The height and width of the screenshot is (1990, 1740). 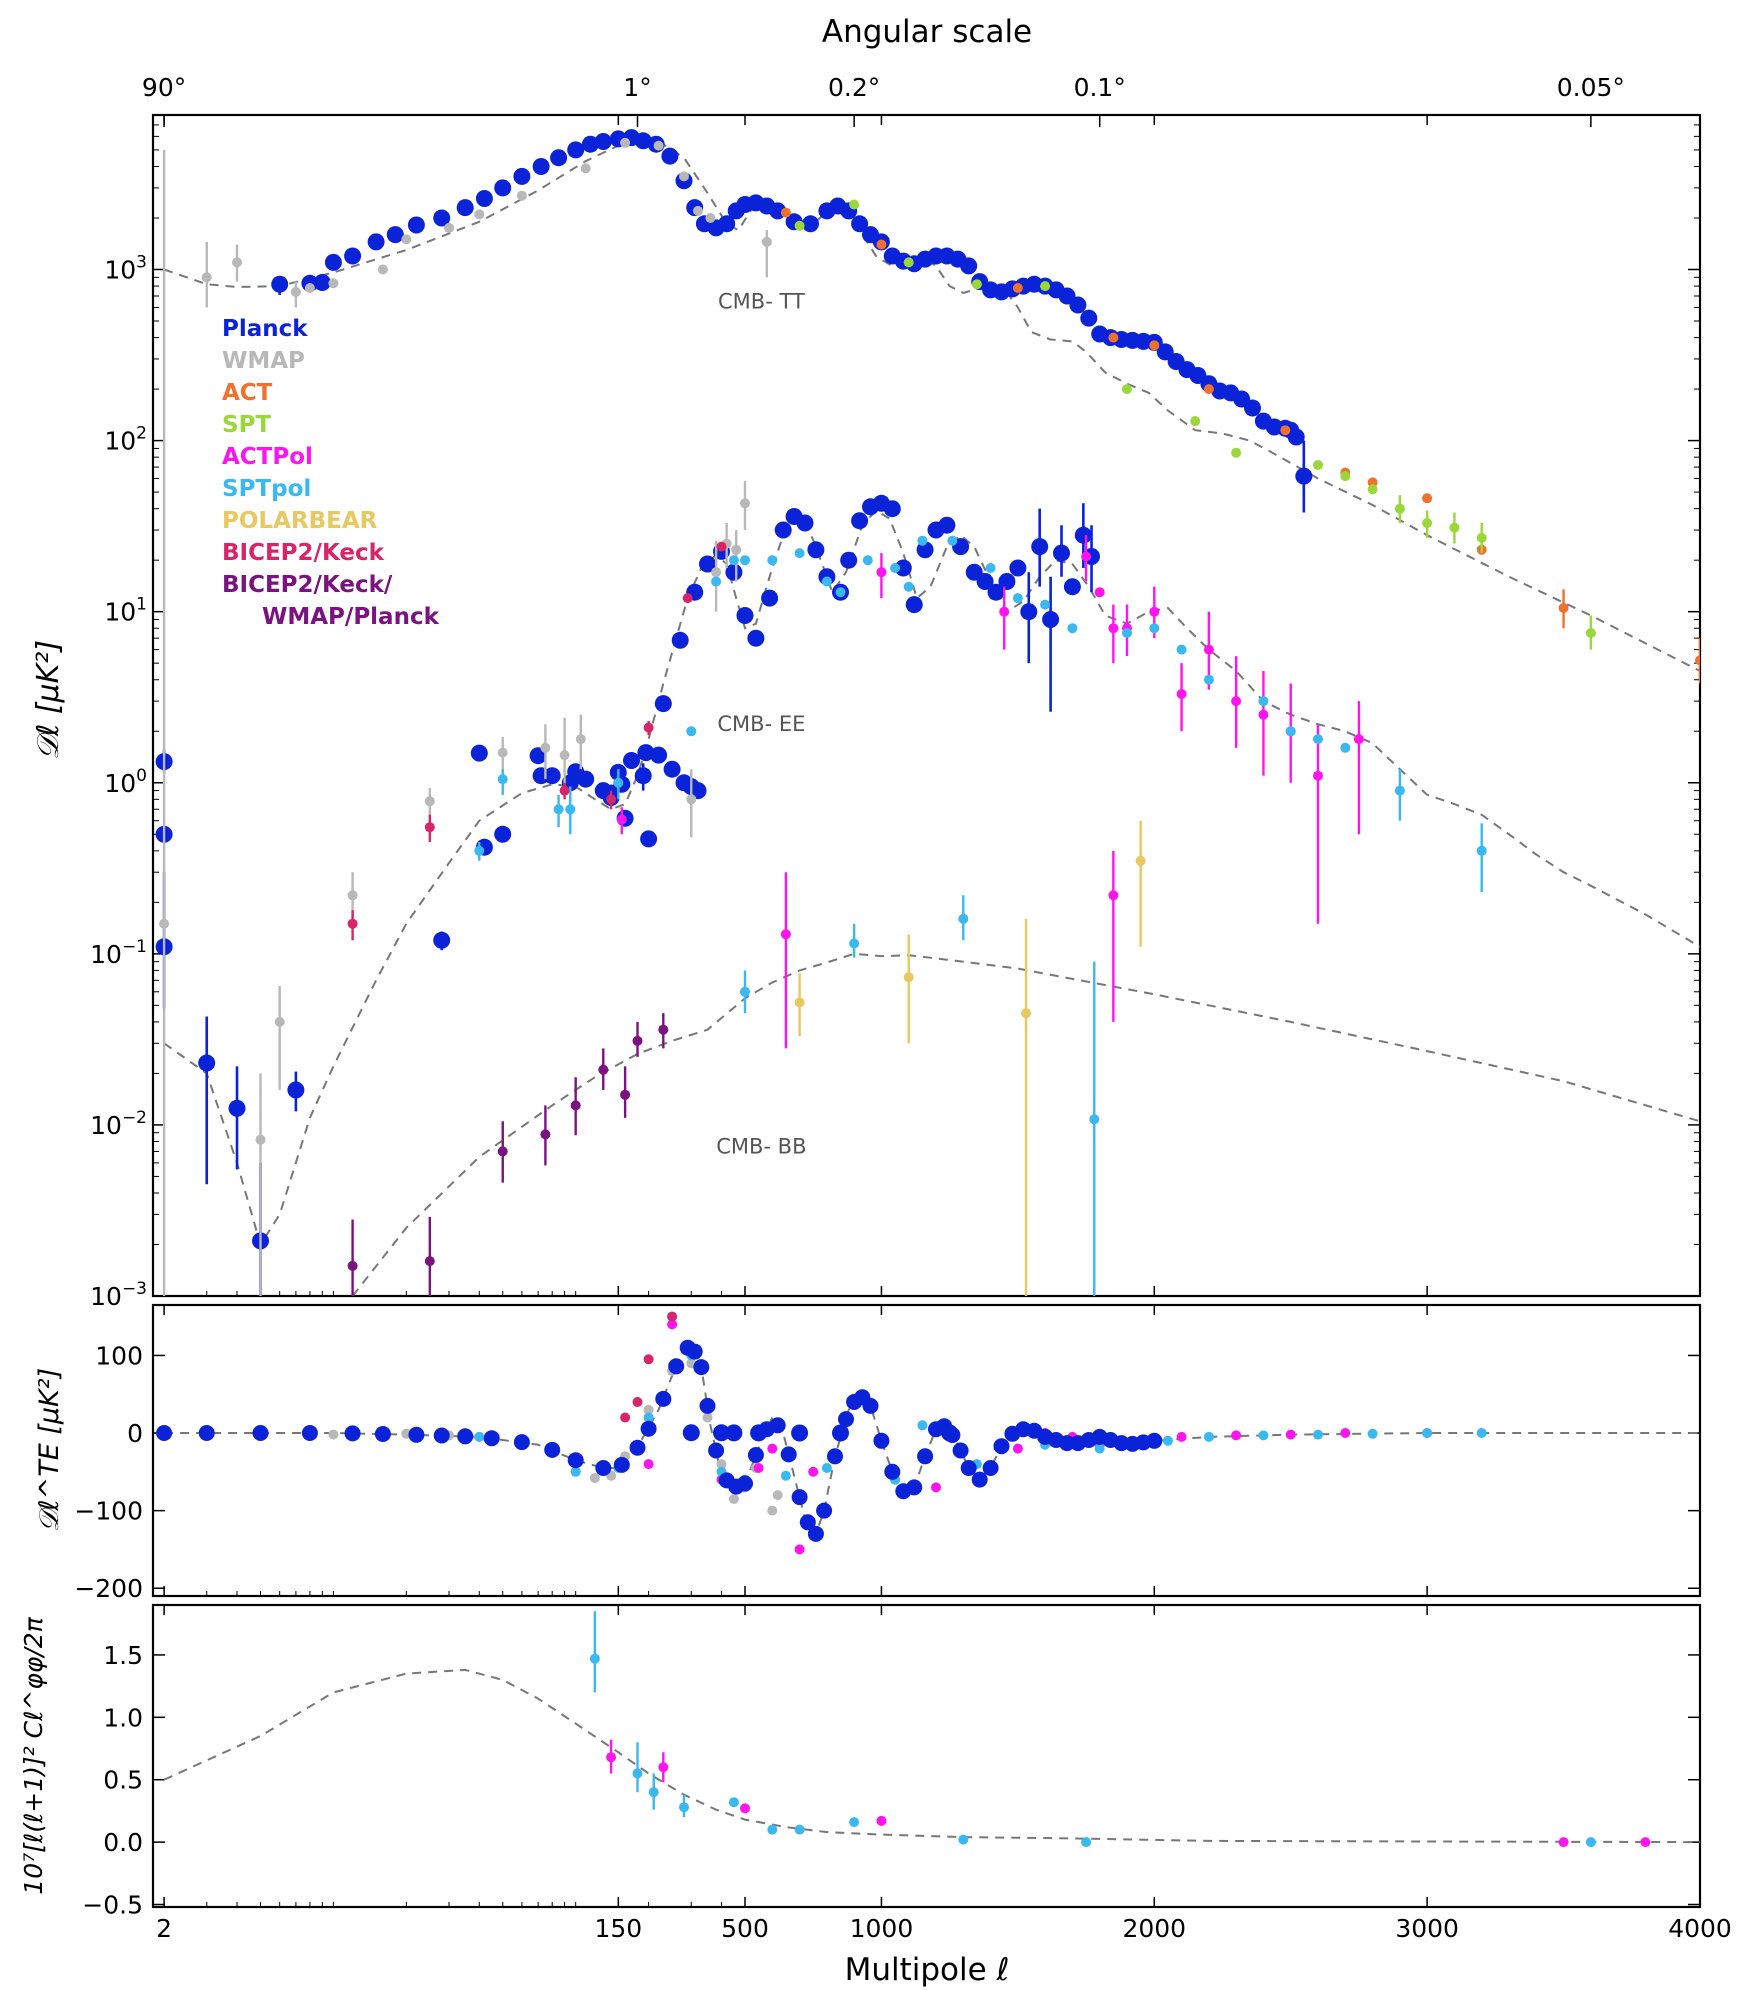 What do you see at coordinates (141, 776) in the screenshot?
I see `y-tick-exponent: 0` at bounding box center [141, 776].